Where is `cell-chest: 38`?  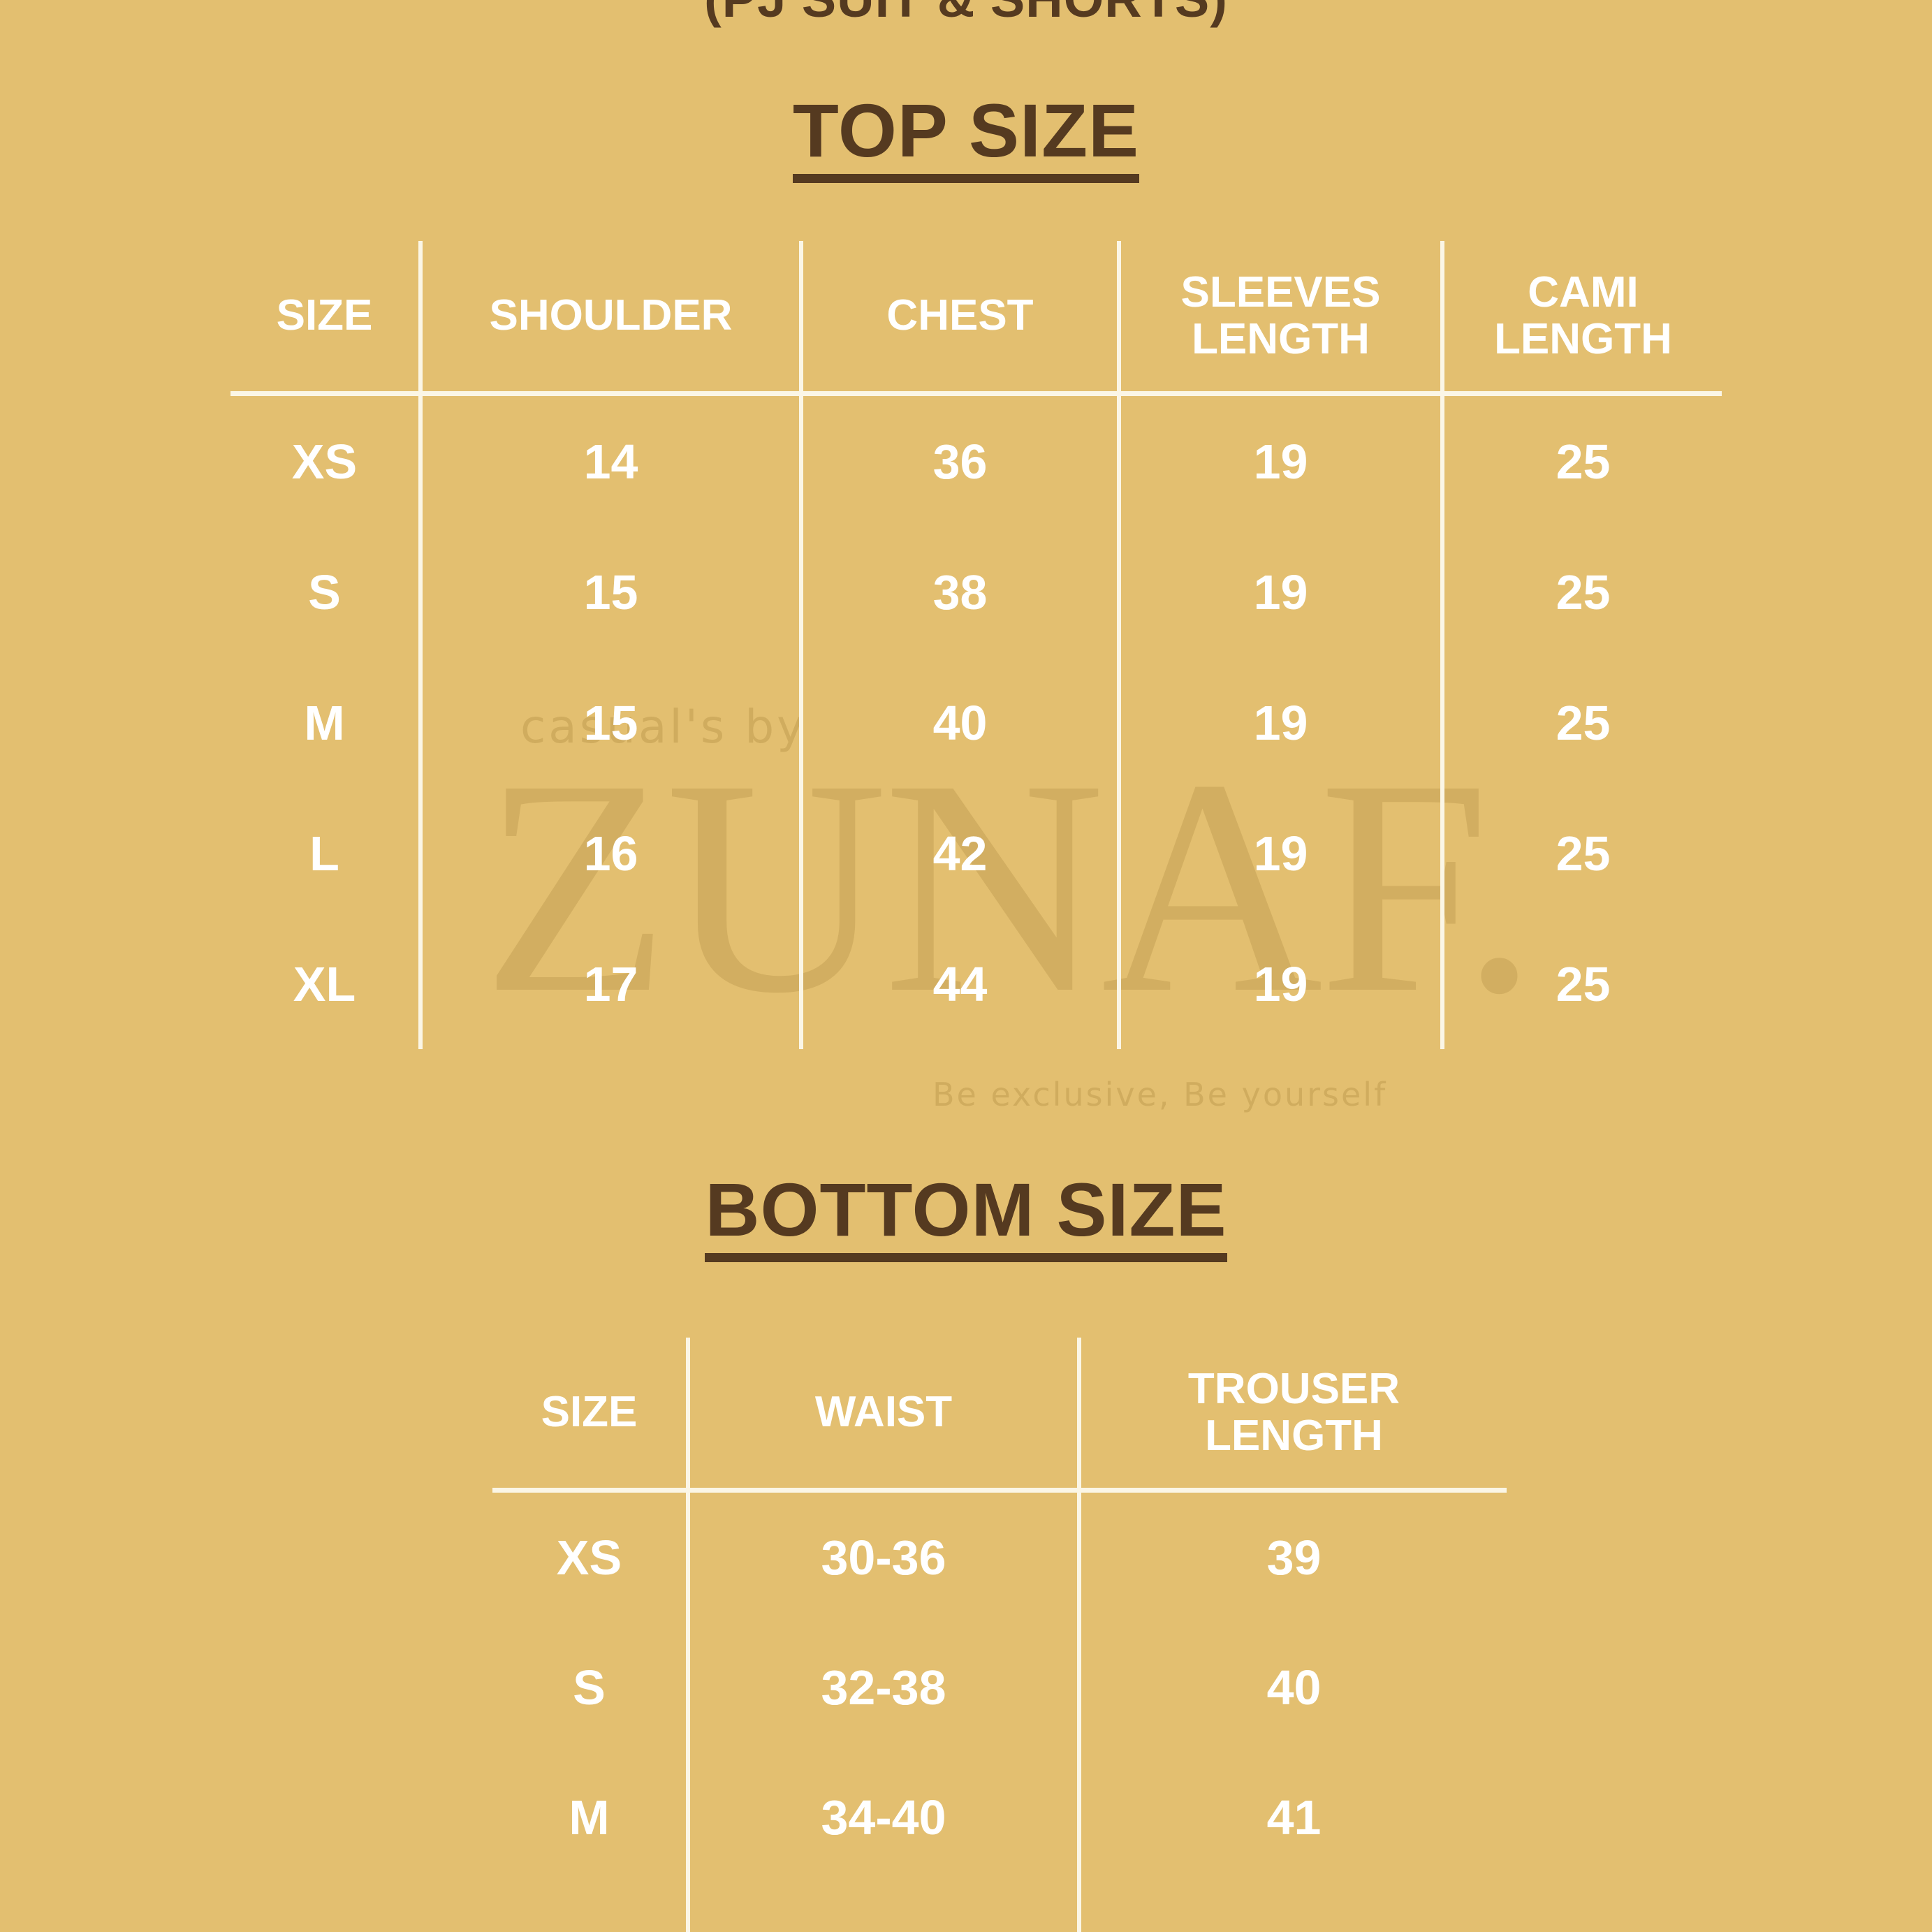
cell-chest: 38 is located at coordinates (959, 592).